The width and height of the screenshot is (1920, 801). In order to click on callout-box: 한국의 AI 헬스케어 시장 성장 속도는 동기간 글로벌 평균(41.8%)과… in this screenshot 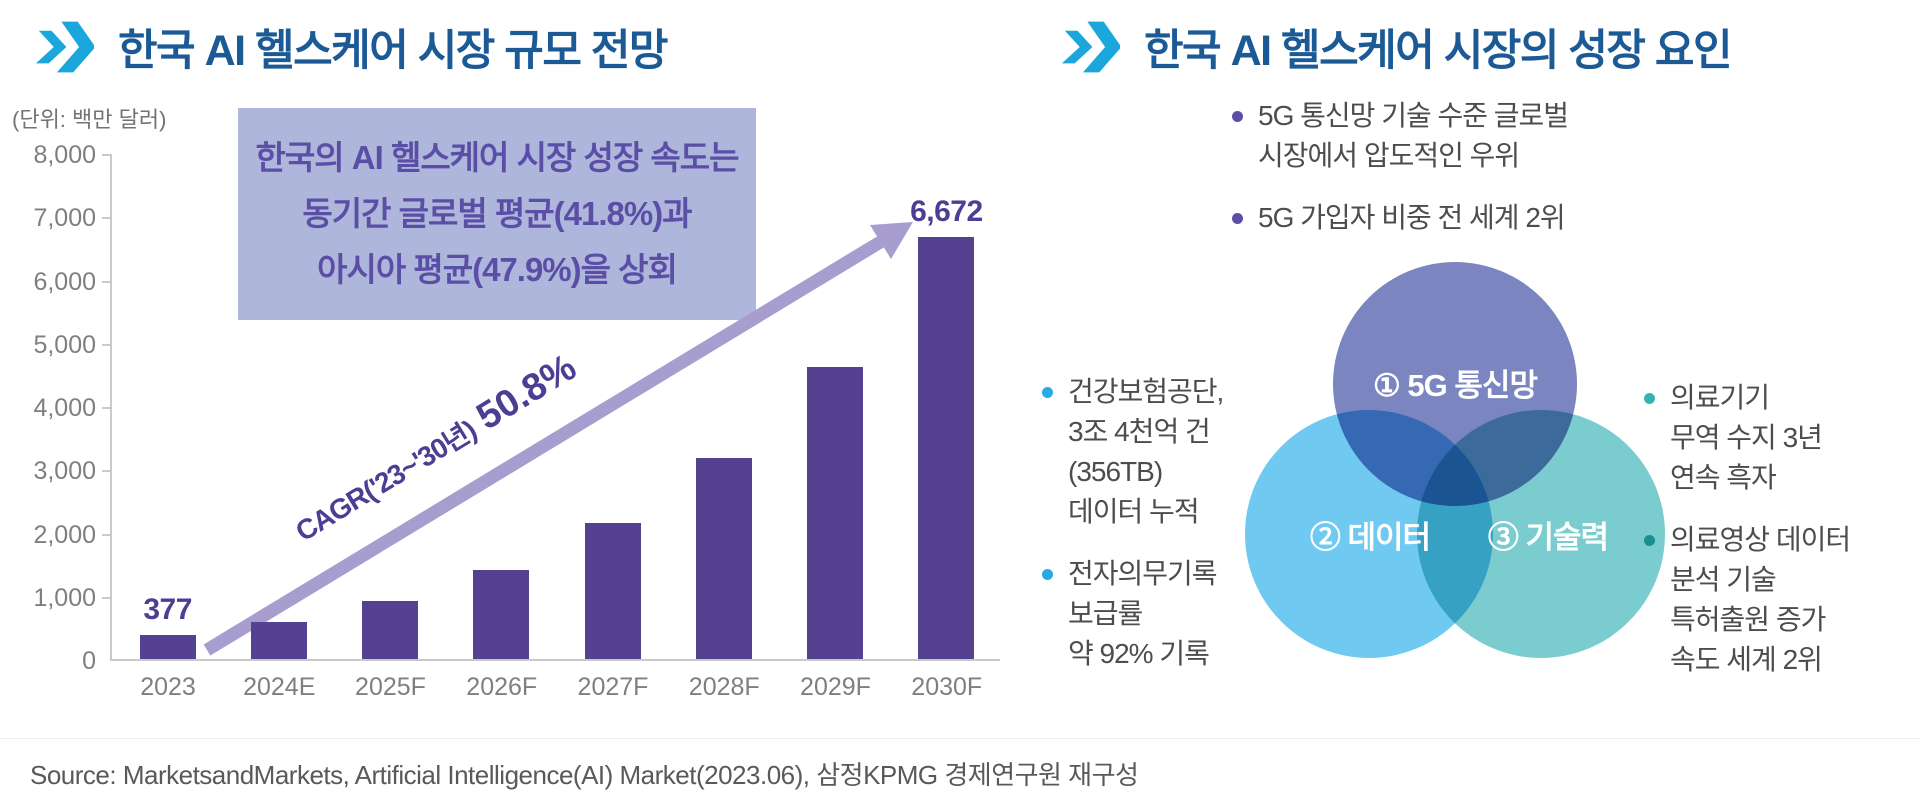, I will do `click(497, 214)`.